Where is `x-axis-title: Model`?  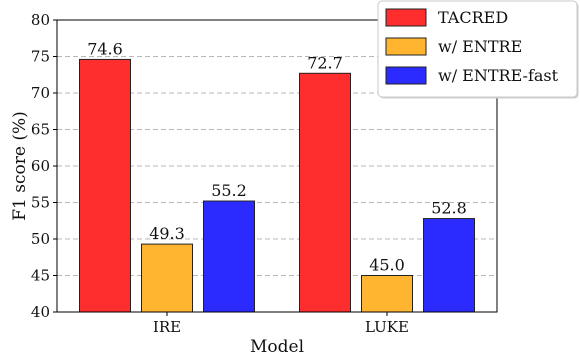
x-axis-title: Model is located at coordinates (277, 346).